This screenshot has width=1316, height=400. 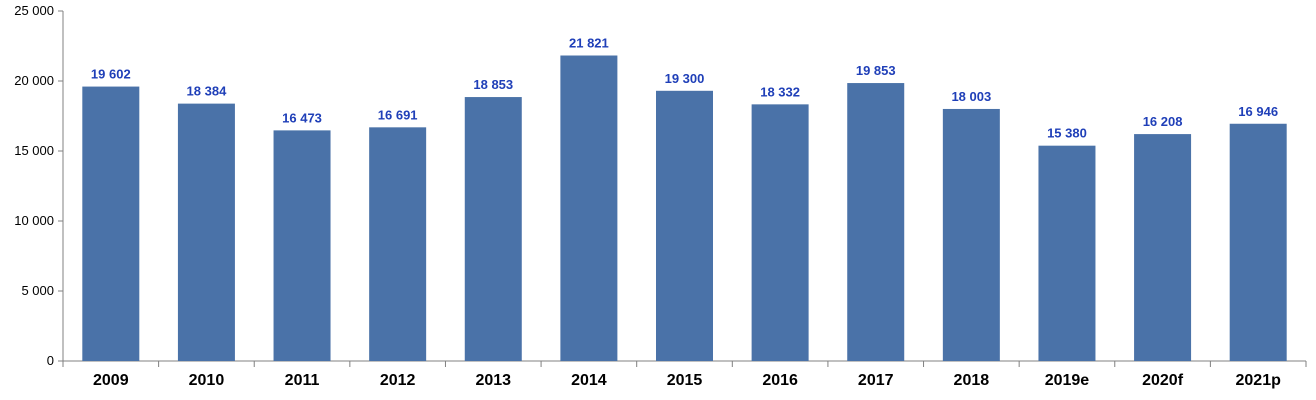 What do you see at coordinates (302, 117) in the screenshot?
I see `data-label: 16 473` at bounding box center [302, 117].